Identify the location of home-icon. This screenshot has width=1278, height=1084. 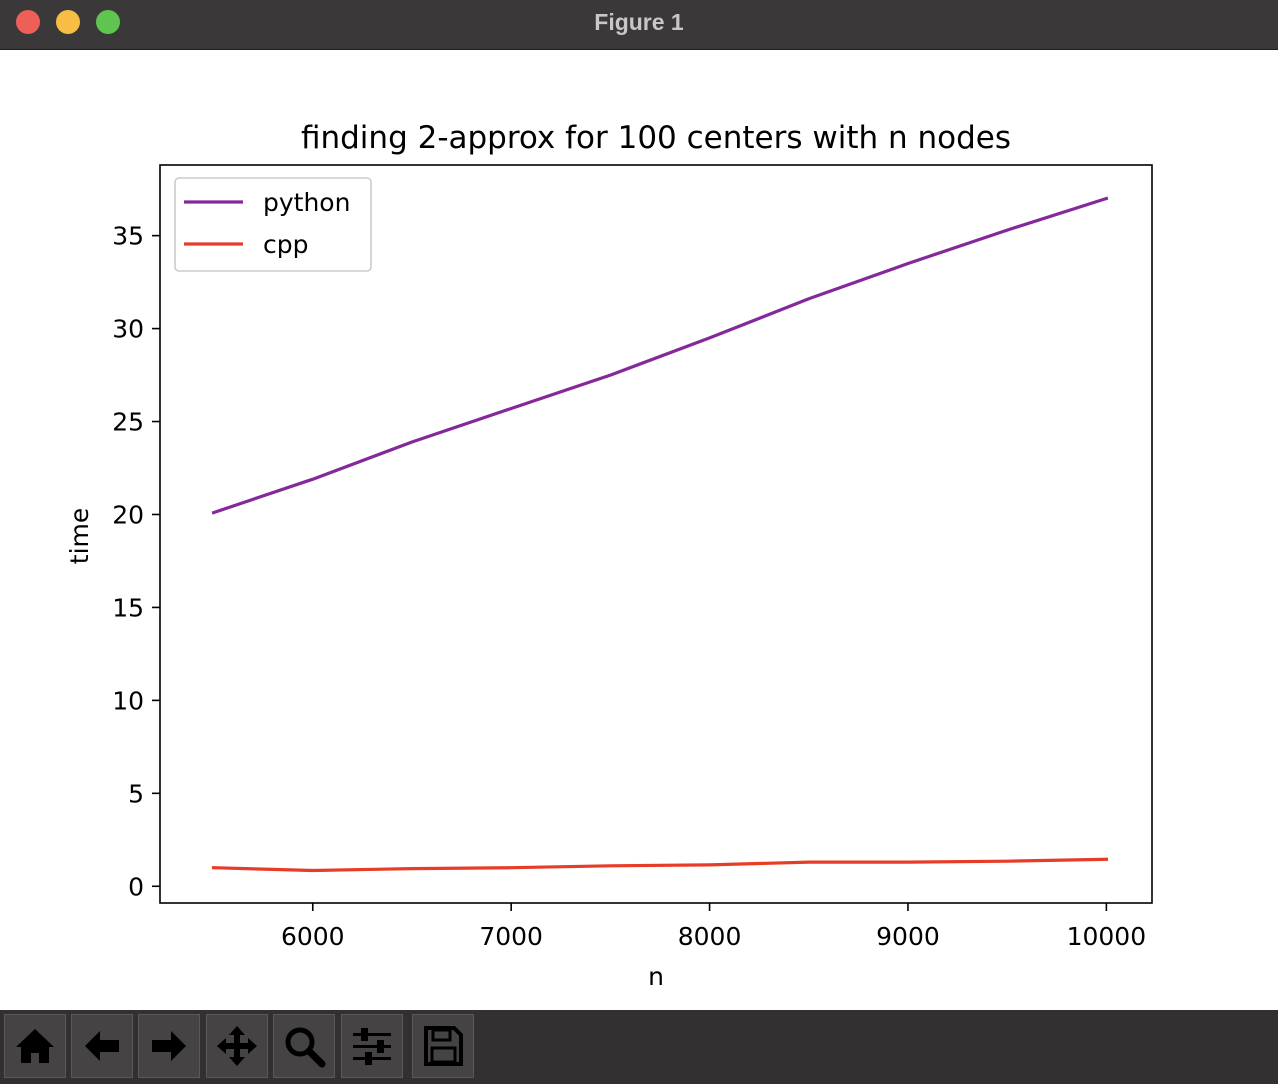
(35, 1046).